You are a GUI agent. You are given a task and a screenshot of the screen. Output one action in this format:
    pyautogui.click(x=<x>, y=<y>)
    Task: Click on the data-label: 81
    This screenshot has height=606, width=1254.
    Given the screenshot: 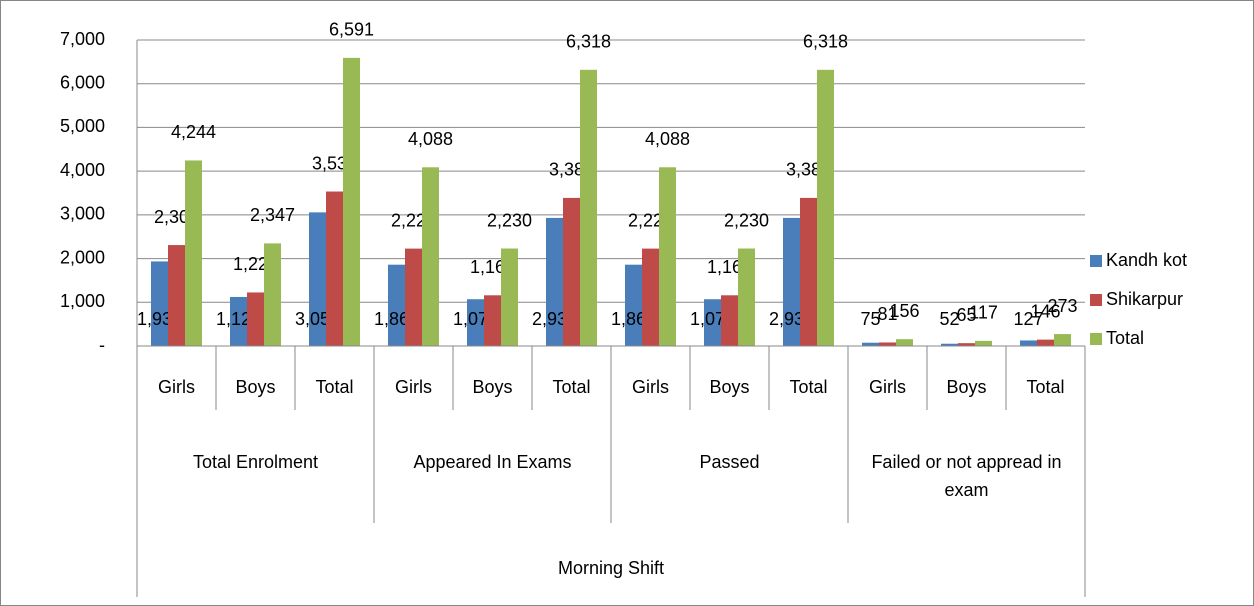 What is the action you would take?
    pyautogui.click(x=887, y=314)
    